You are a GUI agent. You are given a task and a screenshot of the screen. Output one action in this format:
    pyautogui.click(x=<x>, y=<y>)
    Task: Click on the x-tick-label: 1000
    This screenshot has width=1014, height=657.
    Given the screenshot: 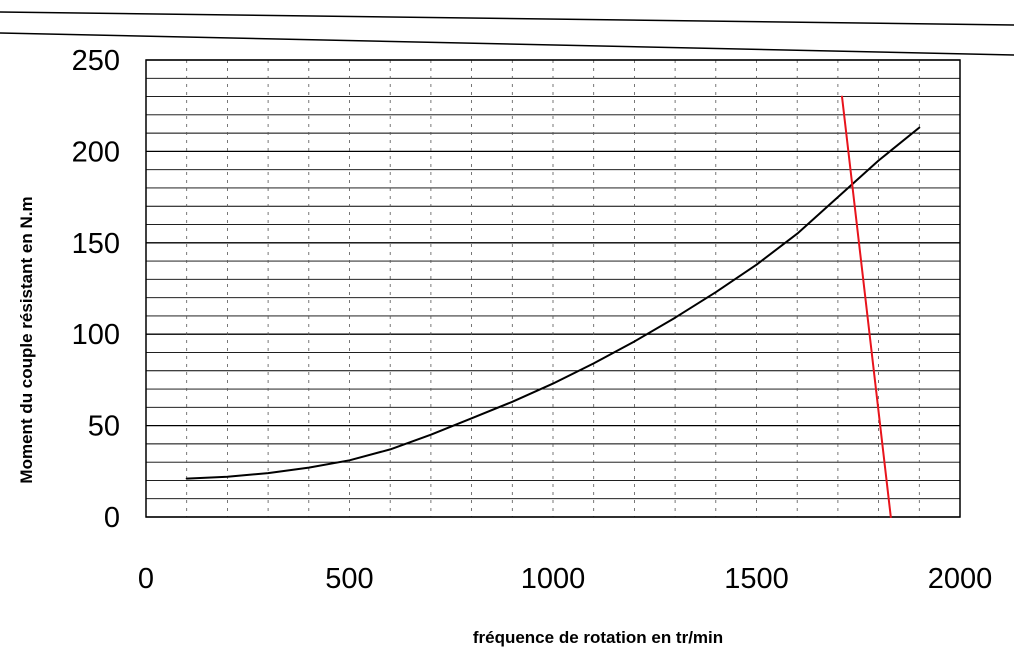 What is the action you would take?
    pyautogui.click(x=553, y=579)
    